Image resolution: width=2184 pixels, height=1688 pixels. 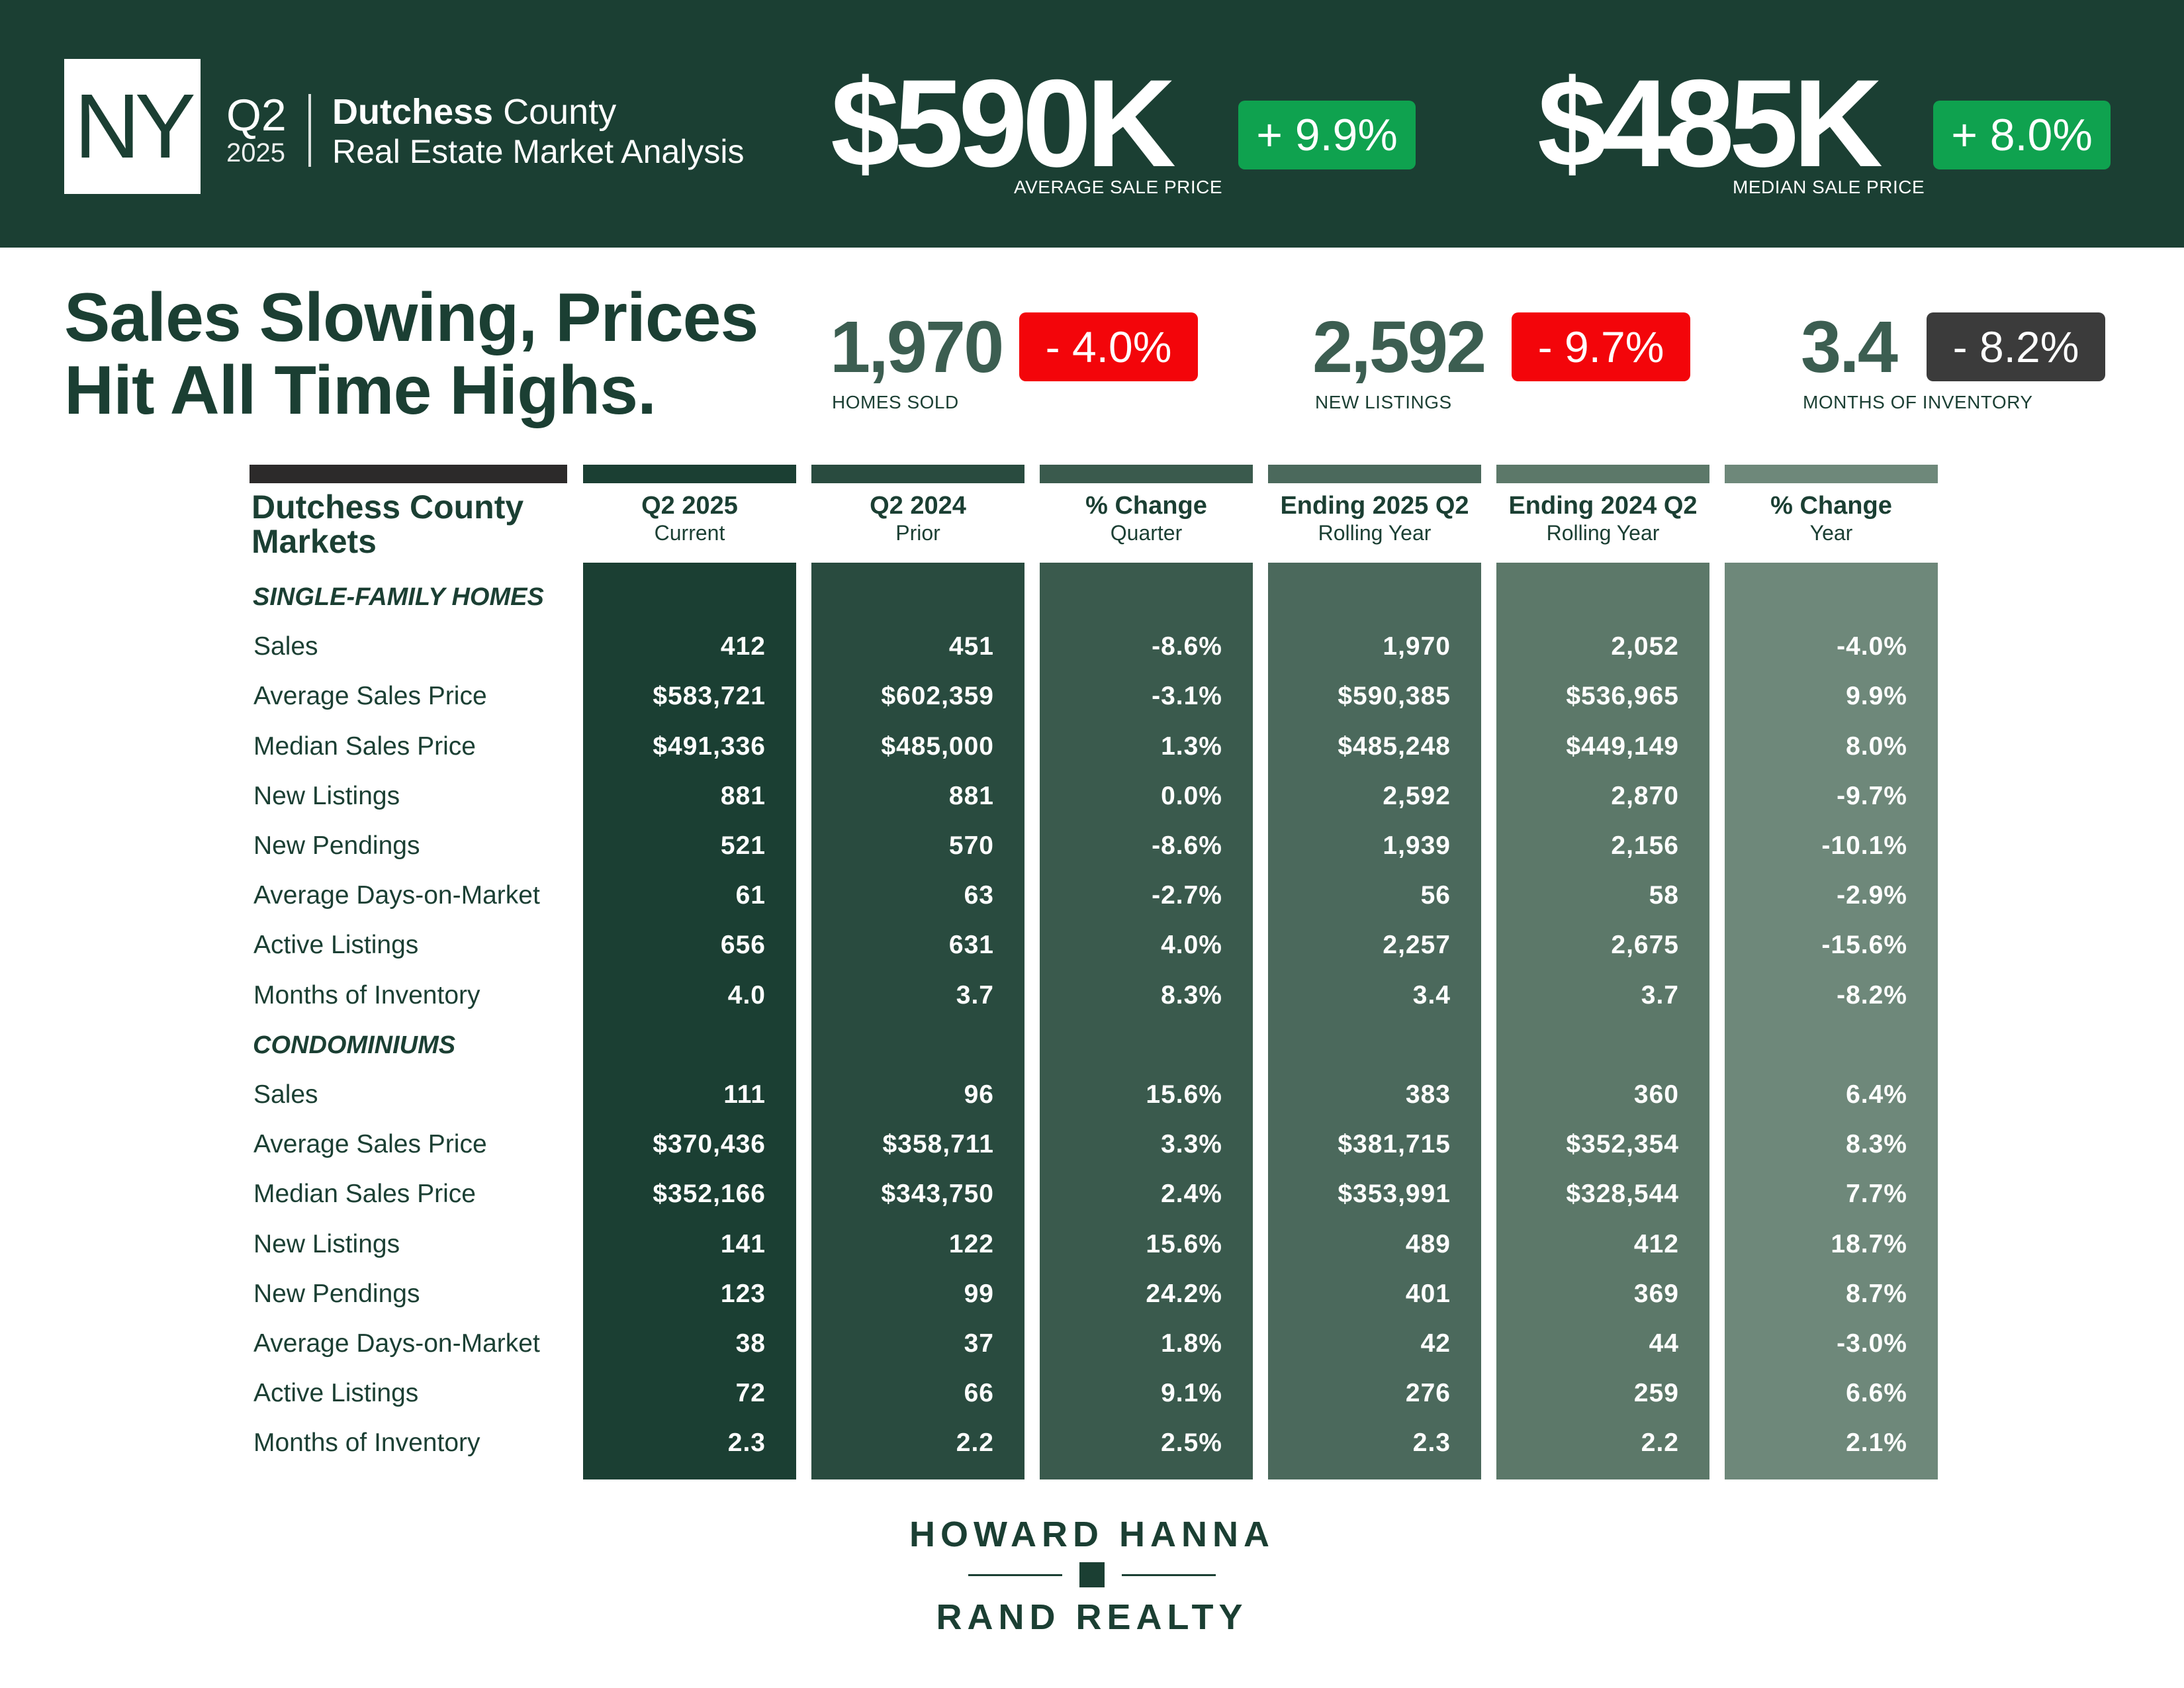 What do you see at coordinates (1436, 1343) in the screenshot?
I see `table-cell: 42` at bounding box center [1436, 1343].